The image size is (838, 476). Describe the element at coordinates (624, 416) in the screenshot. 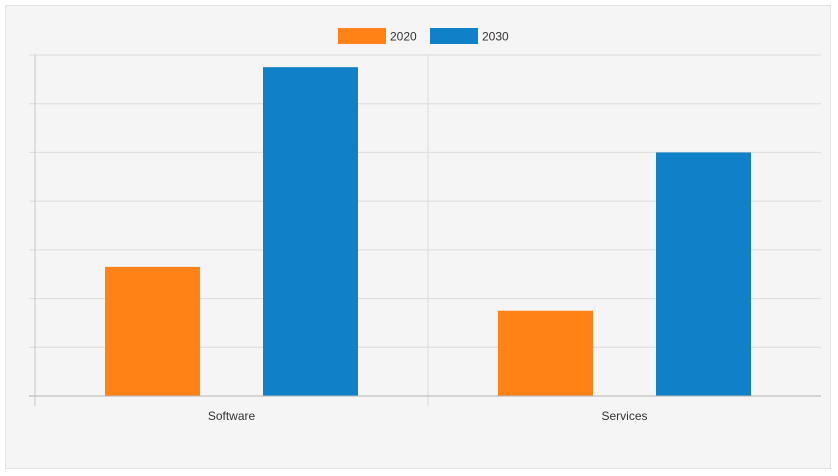

I see `x-tick-label: Services` at that location.